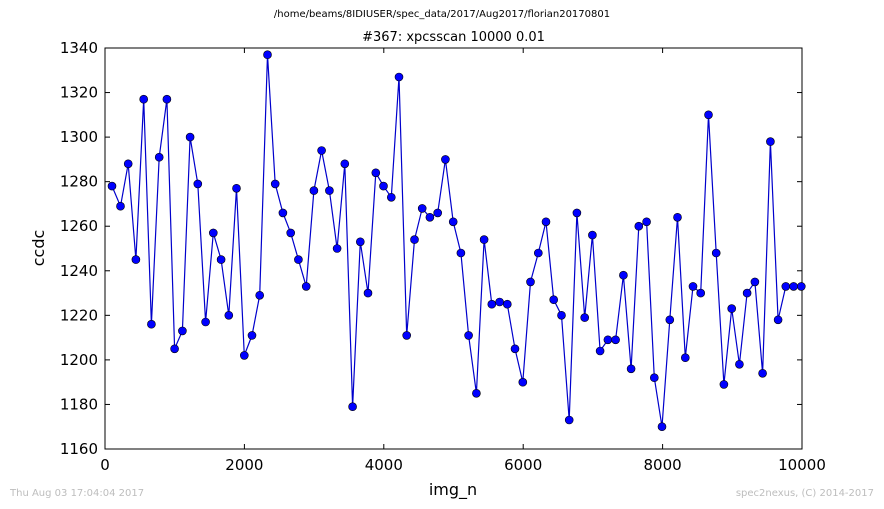  What do you see at coordinates (79, 93) in the screenshot?
I see `y-tick-label: 1320` at bounding box center [79, 93].